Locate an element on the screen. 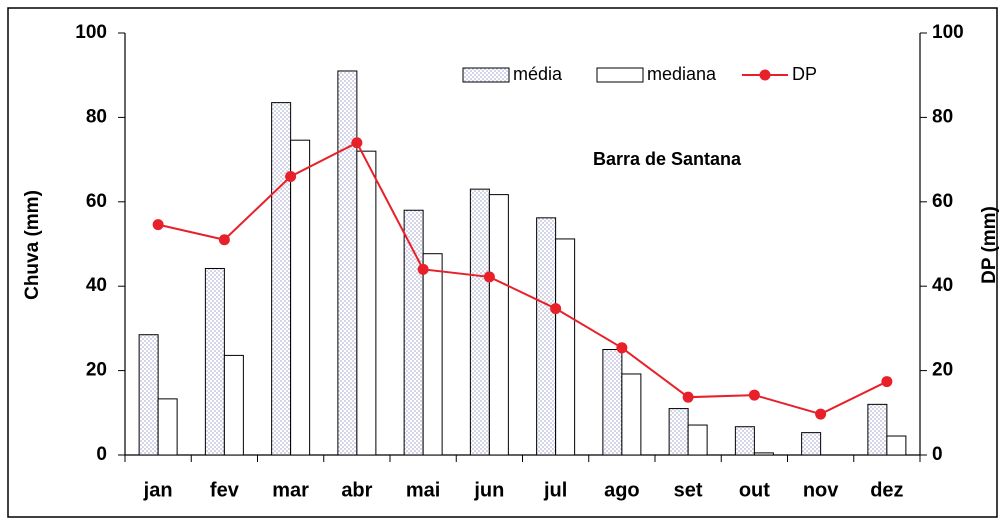 The width and height of the screenshot is (1005, 525). y2-tick-label: 80 is located at coordinates (942, 116).